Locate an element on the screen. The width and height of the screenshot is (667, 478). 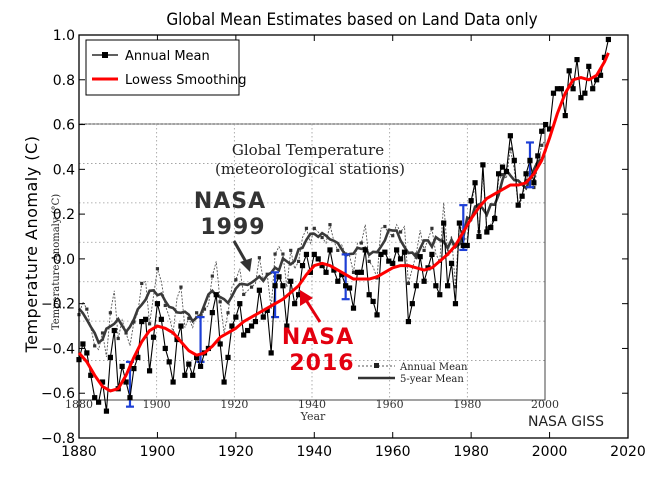
y-tick-label: 0.4 is located at coordinates (64, 170).